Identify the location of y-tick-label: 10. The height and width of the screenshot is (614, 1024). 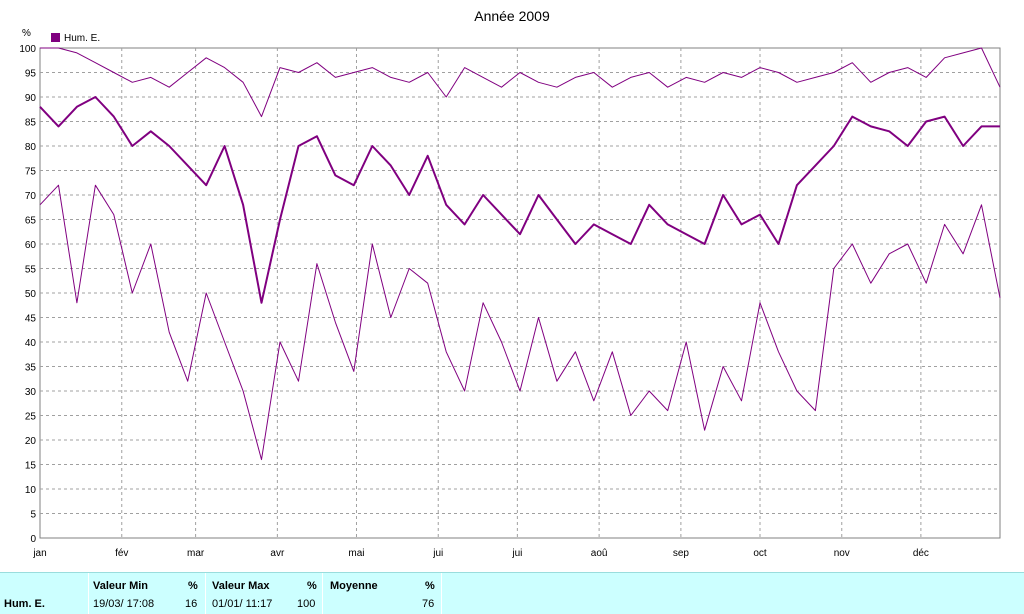
(31, 490).